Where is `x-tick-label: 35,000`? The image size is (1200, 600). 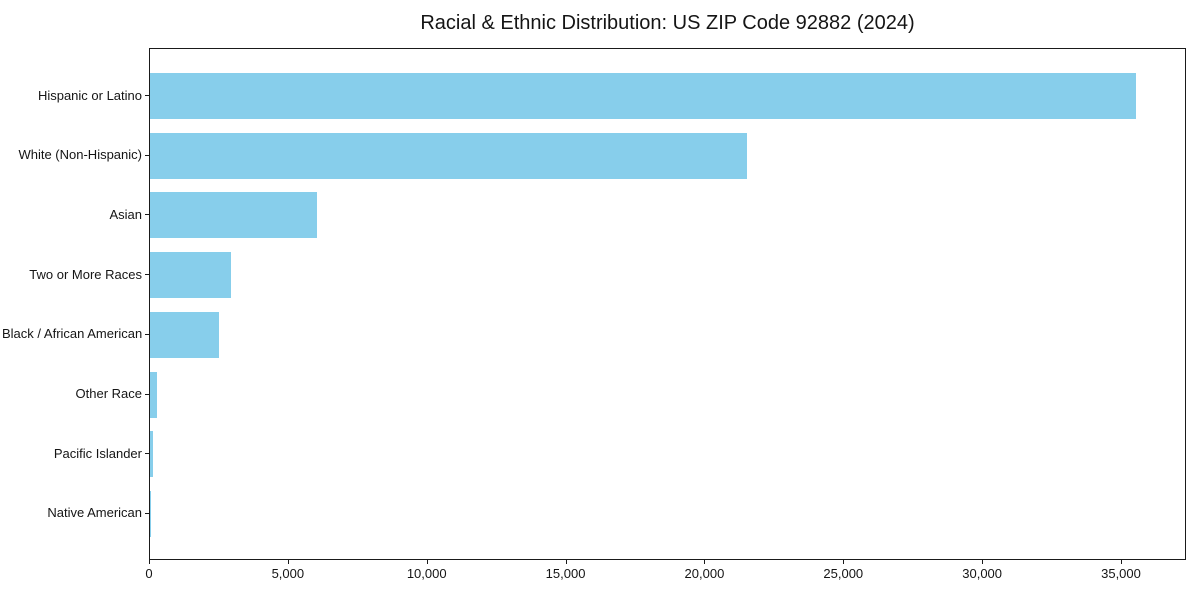
x-tick-label: 35,000 is located at coordinates (1121, 573).